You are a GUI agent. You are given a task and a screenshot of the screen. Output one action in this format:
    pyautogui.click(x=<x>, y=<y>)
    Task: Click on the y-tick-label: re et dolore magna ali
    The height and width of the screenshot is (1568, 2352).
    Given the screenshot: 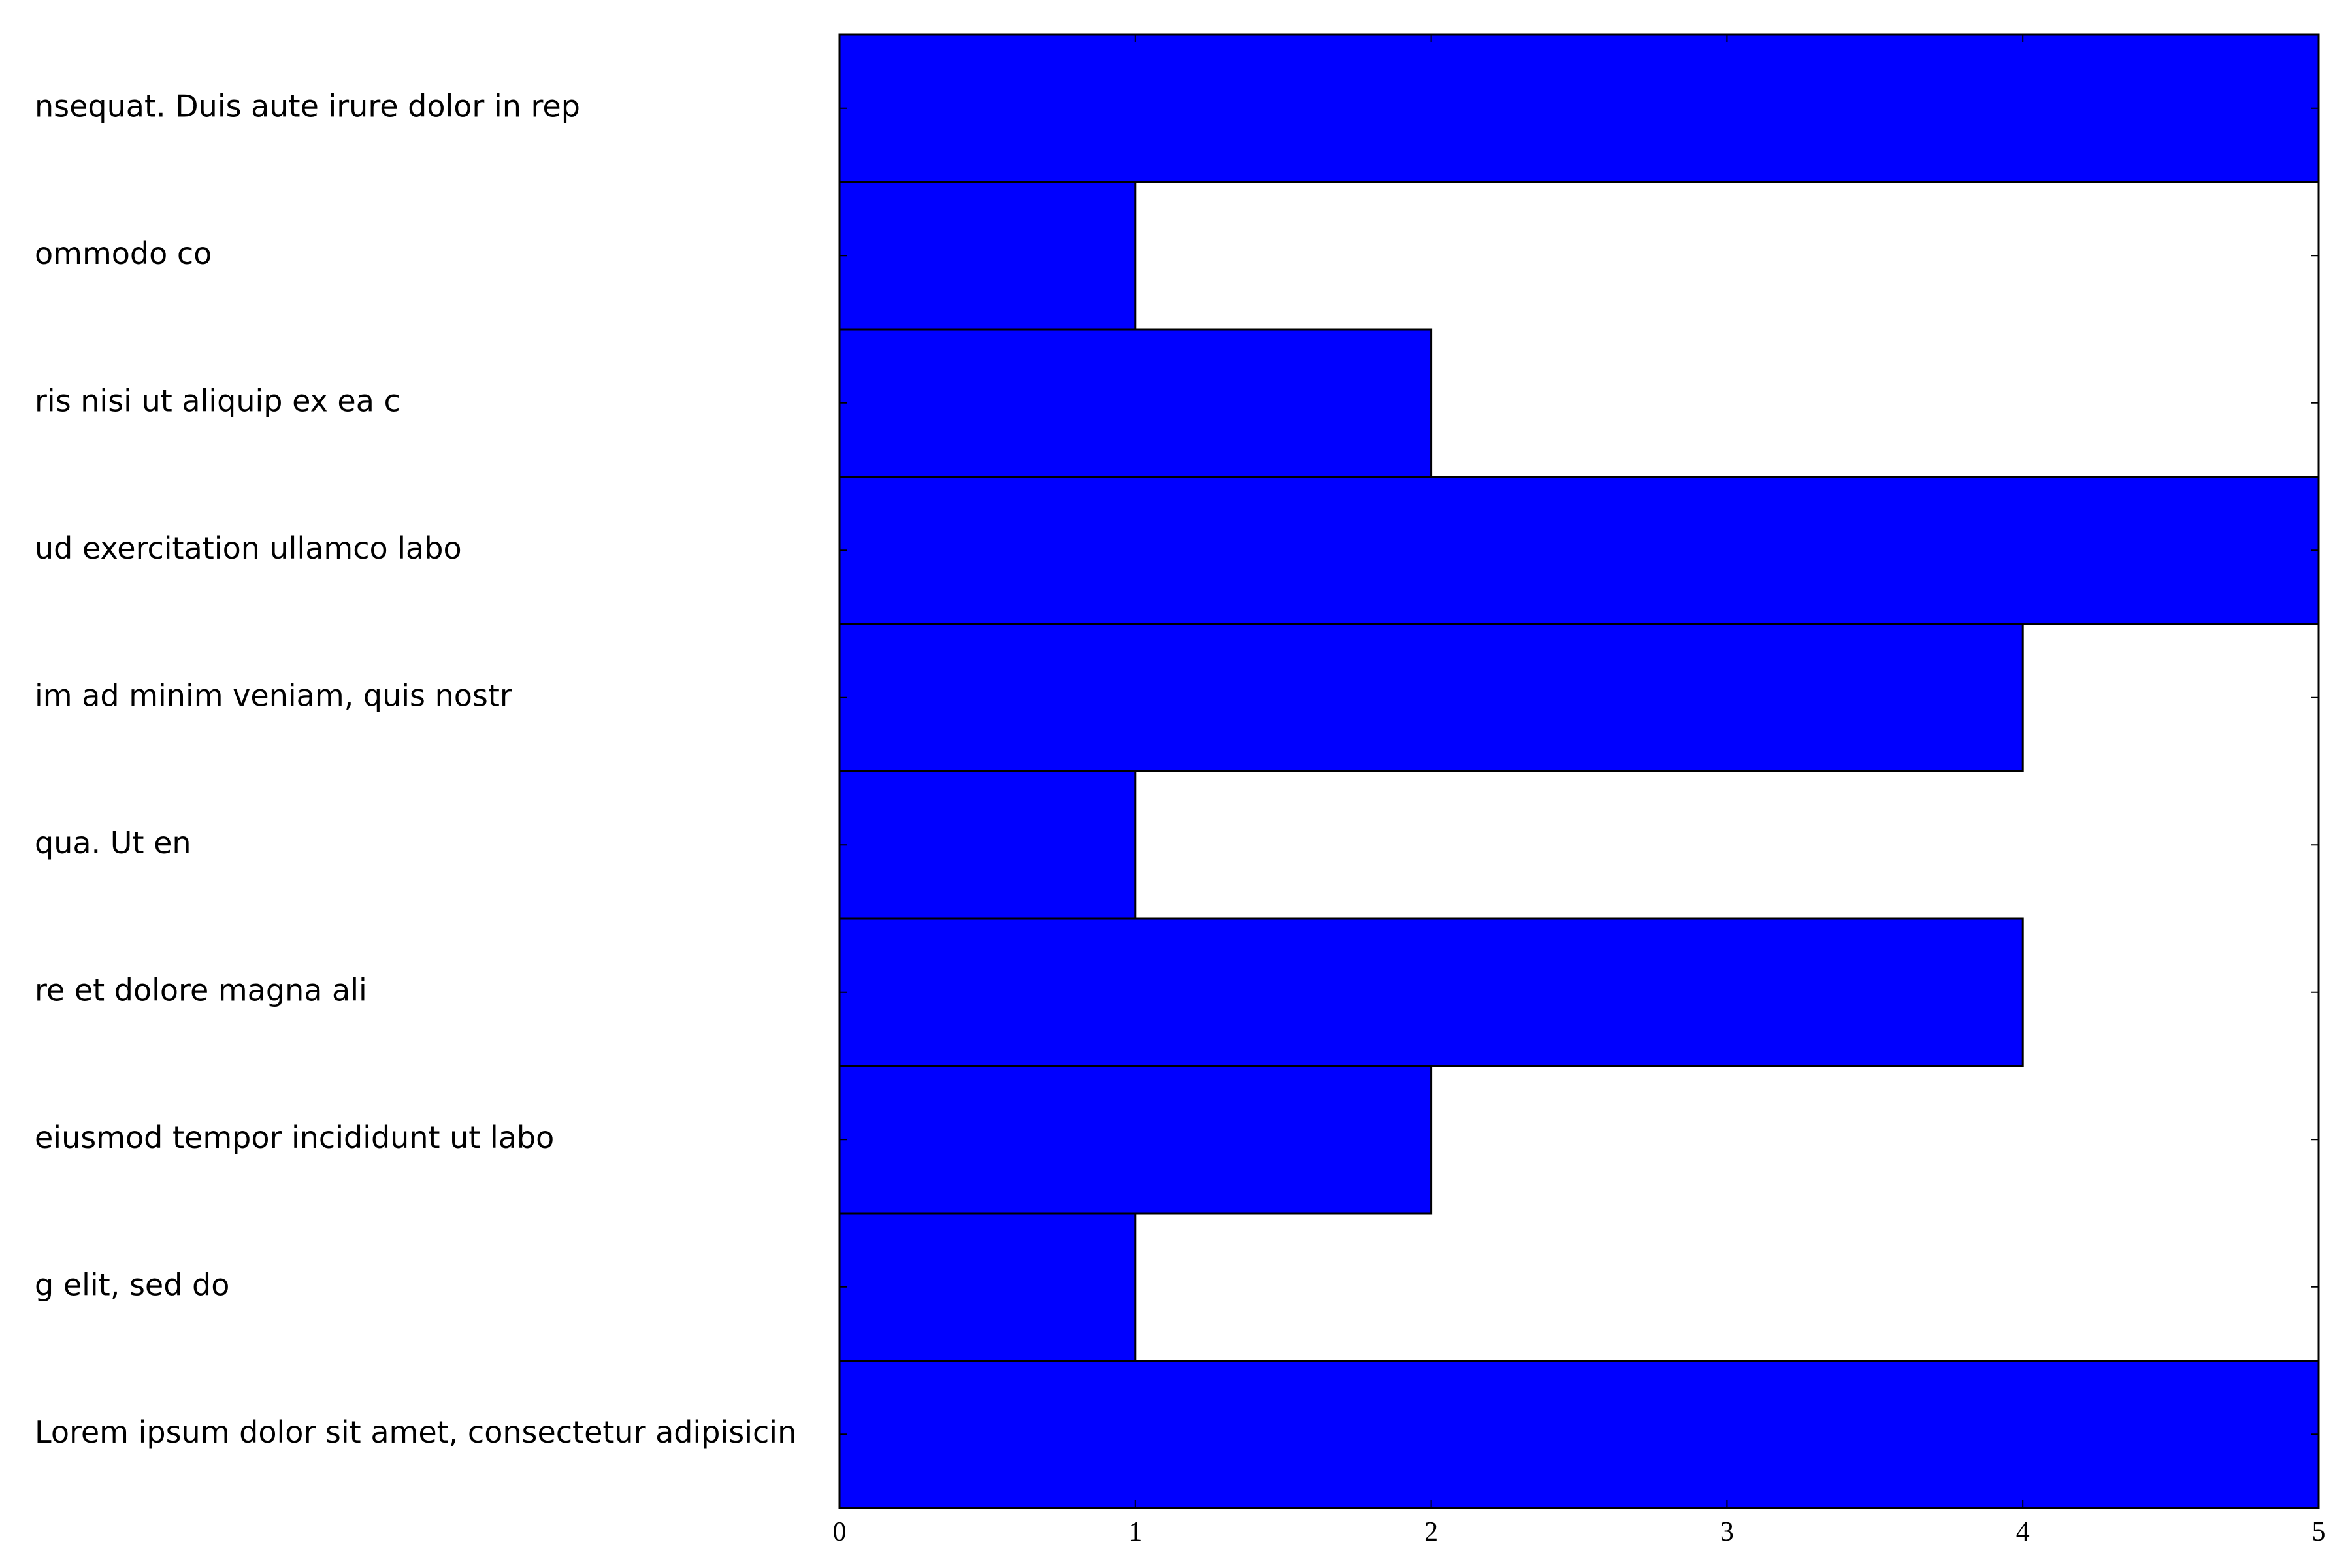 What is the action you would take?
    pyautogui.click(x=201, y=989)
    